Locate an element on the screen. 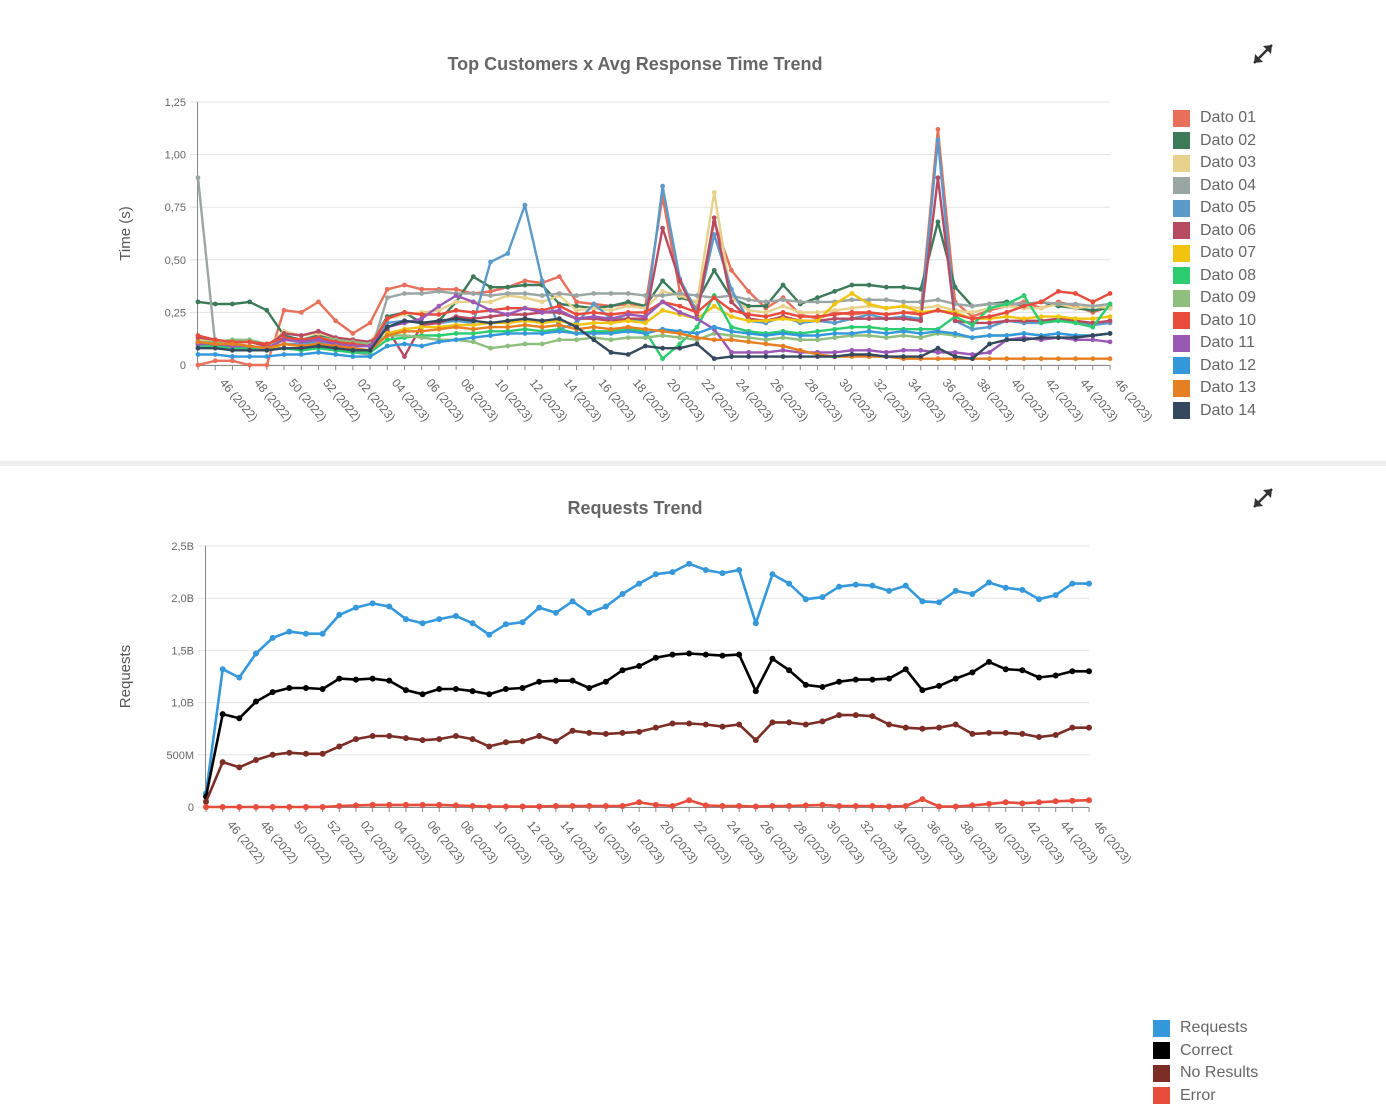  legend-item: Dato 07 is located at coordinates (1214, 253).